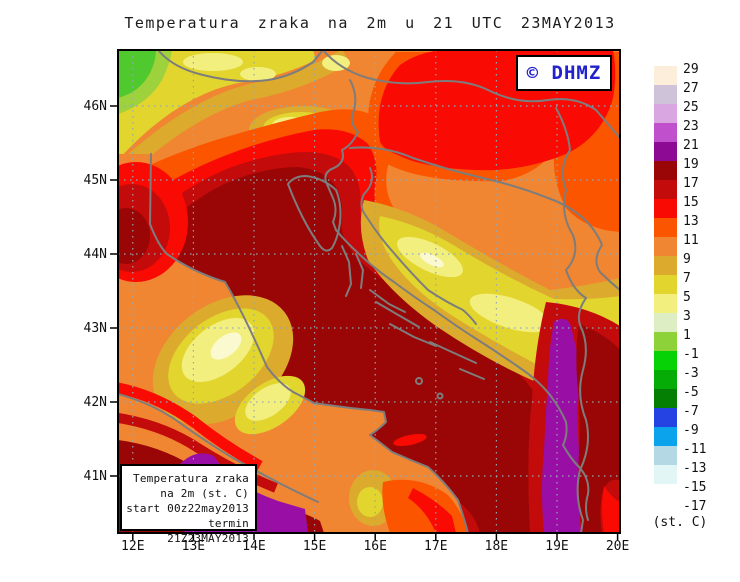 The height and width of the screenshot is (582, 740). I want to click on lon-label: 15E, so click(314, 546).